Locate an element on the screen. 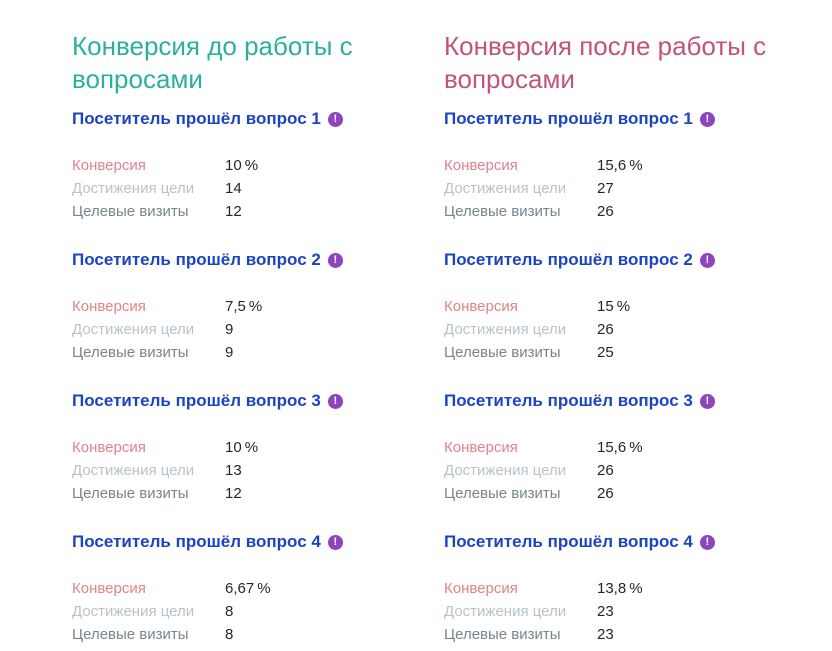  question-header-after-1: Посетитель прошёл вопрос 1 ! is located at coordinates (609, 119).